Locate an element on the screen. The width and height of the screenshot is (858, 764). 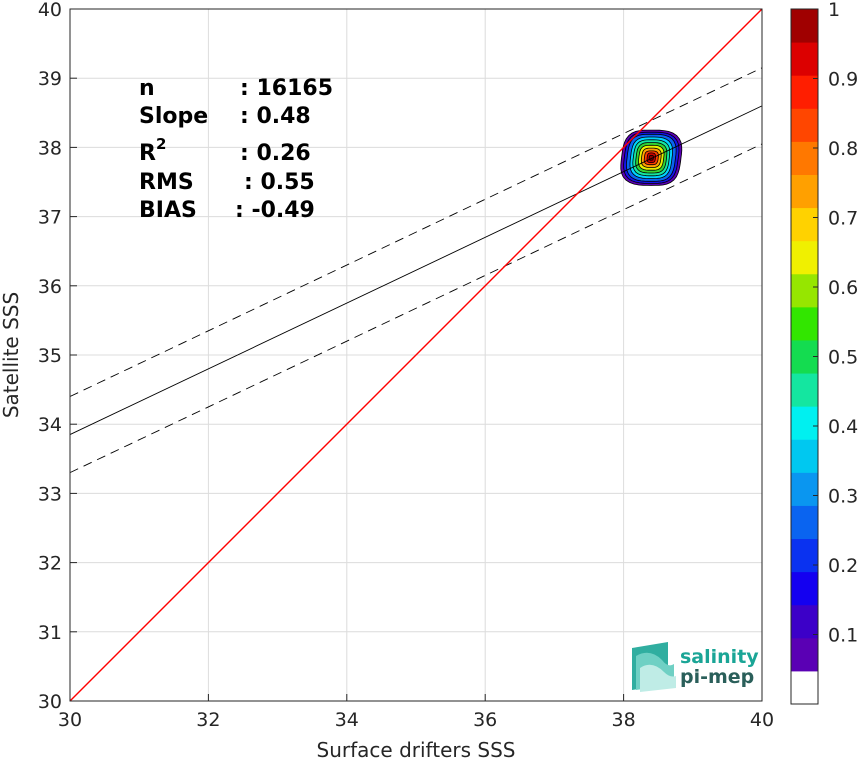
y-tick-label: 39 is located at coordinates (50, 79).